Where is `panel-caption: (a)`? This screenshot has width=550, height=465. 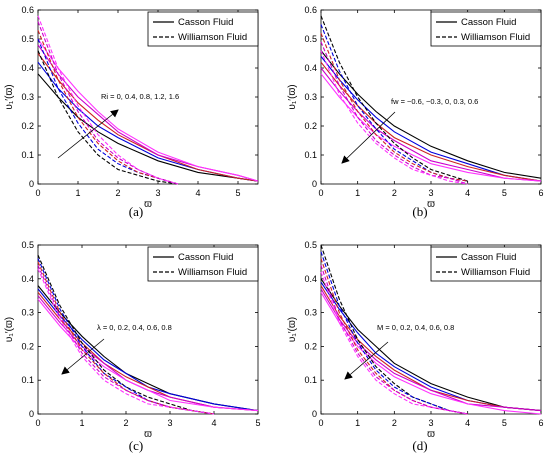 panel-caption: (a) is located at coordinates (136, 211).